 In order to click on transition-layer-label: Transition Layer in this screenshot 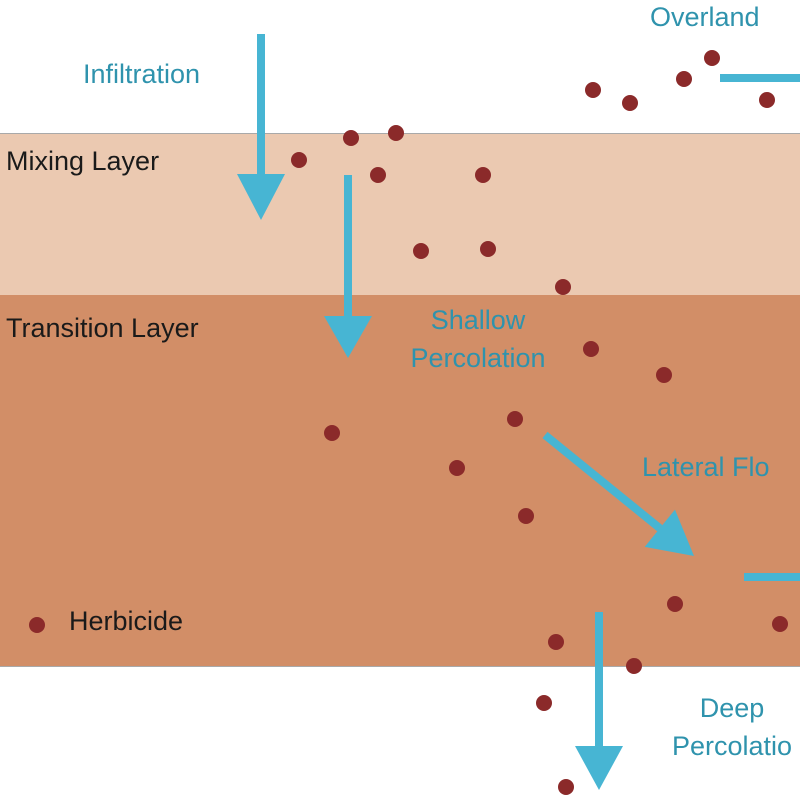, I will do `click(102, 328)`.